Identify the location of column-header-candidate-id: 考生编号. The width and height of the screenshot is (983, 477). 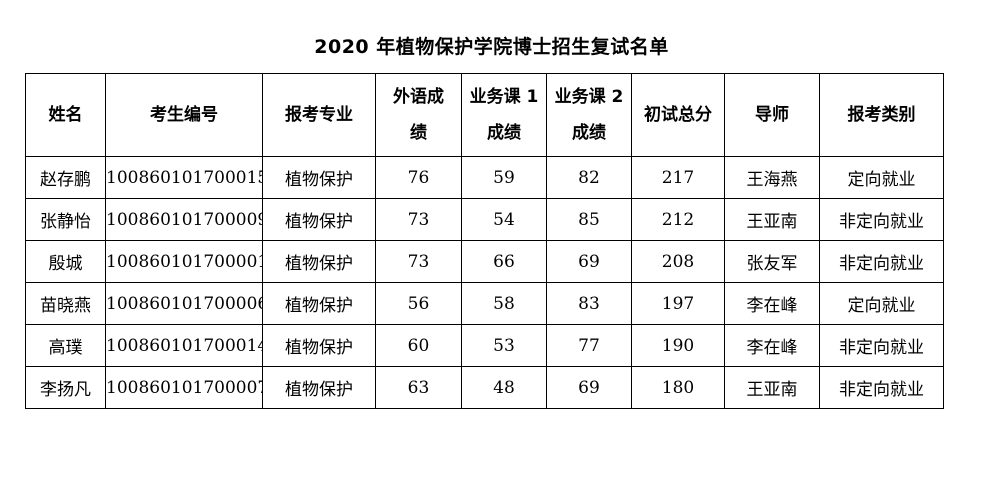
(184, 115).